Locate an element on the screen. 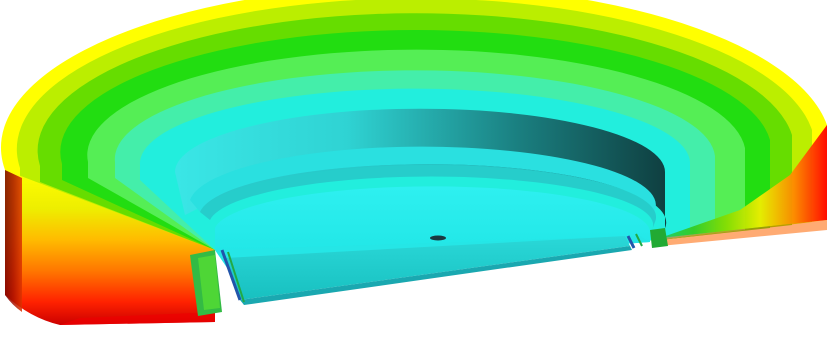  inner-step-ledge is located at coordinates (423, 188).